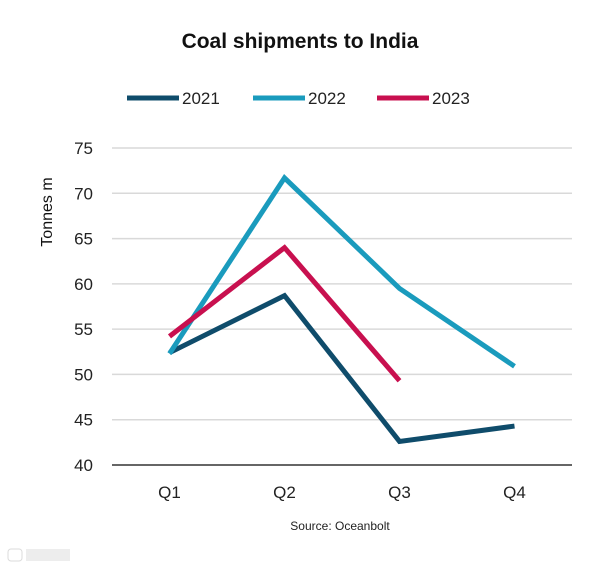  I want to click on watermark-logo, so click(38, 555).